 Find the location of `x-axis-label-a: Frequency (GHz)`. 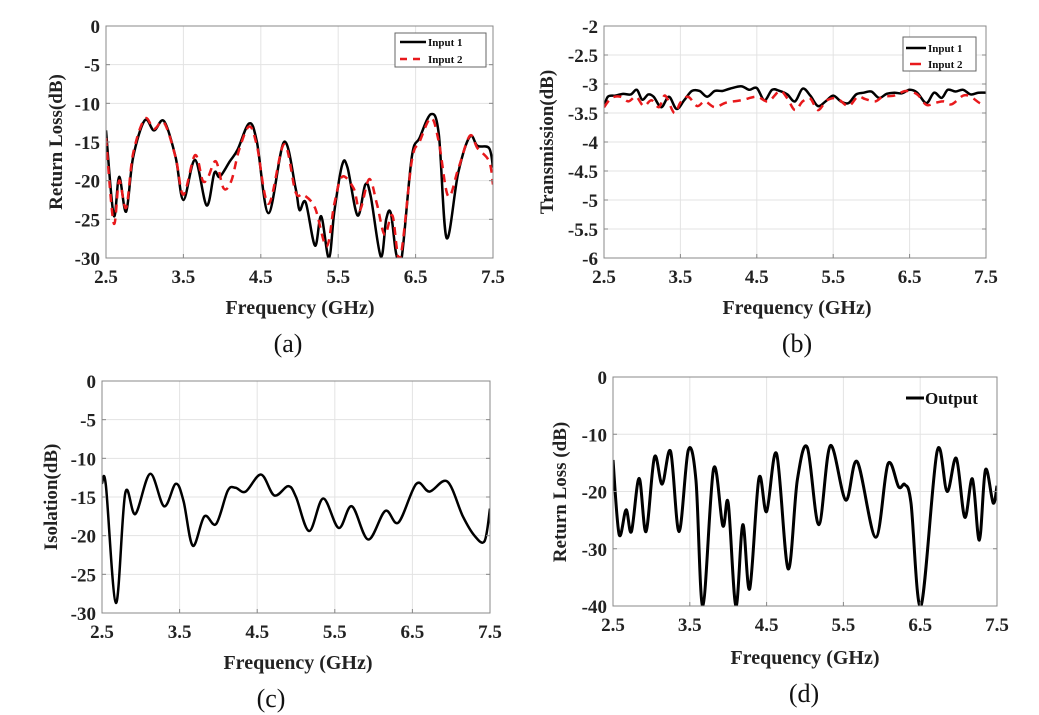

x-axis-label-a: Frequency (GHz) is located at coordinates (299, 308).